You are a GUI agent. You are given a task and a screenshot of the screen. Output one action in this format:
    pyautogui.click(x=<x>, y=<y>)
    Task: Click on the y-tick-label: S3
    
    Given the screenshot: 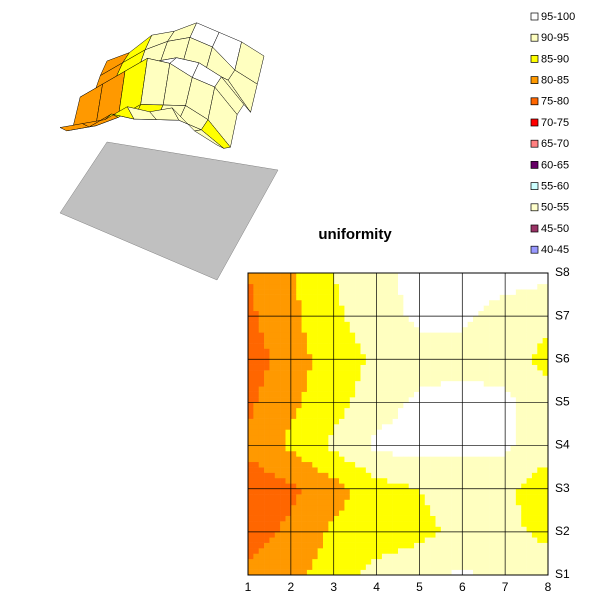 What is the action you would take?
    pyautogui.click(x=562, y=488)
    